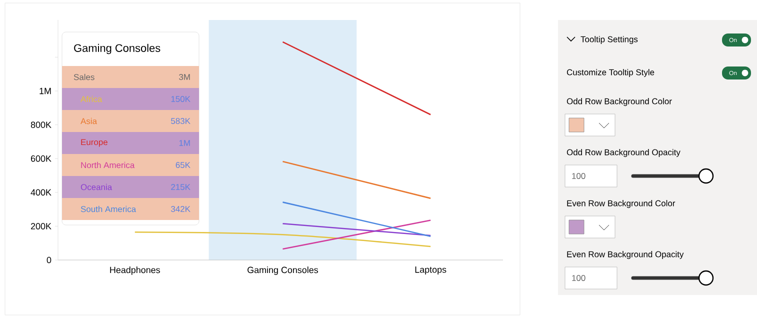  What do you see at coordinates (184, 77) in the screenshot?
I see `annotation: 3M` at bounding box center [184, 77].